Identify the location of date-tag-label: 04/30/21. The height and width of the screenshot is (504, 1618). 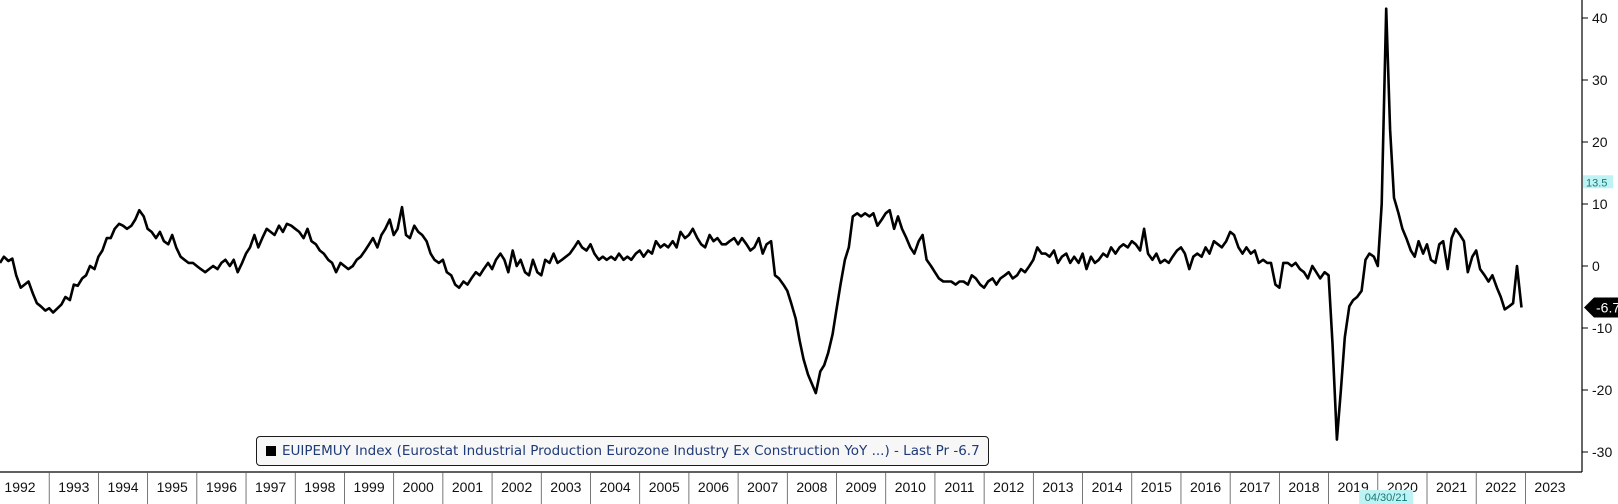
(1386, 498).